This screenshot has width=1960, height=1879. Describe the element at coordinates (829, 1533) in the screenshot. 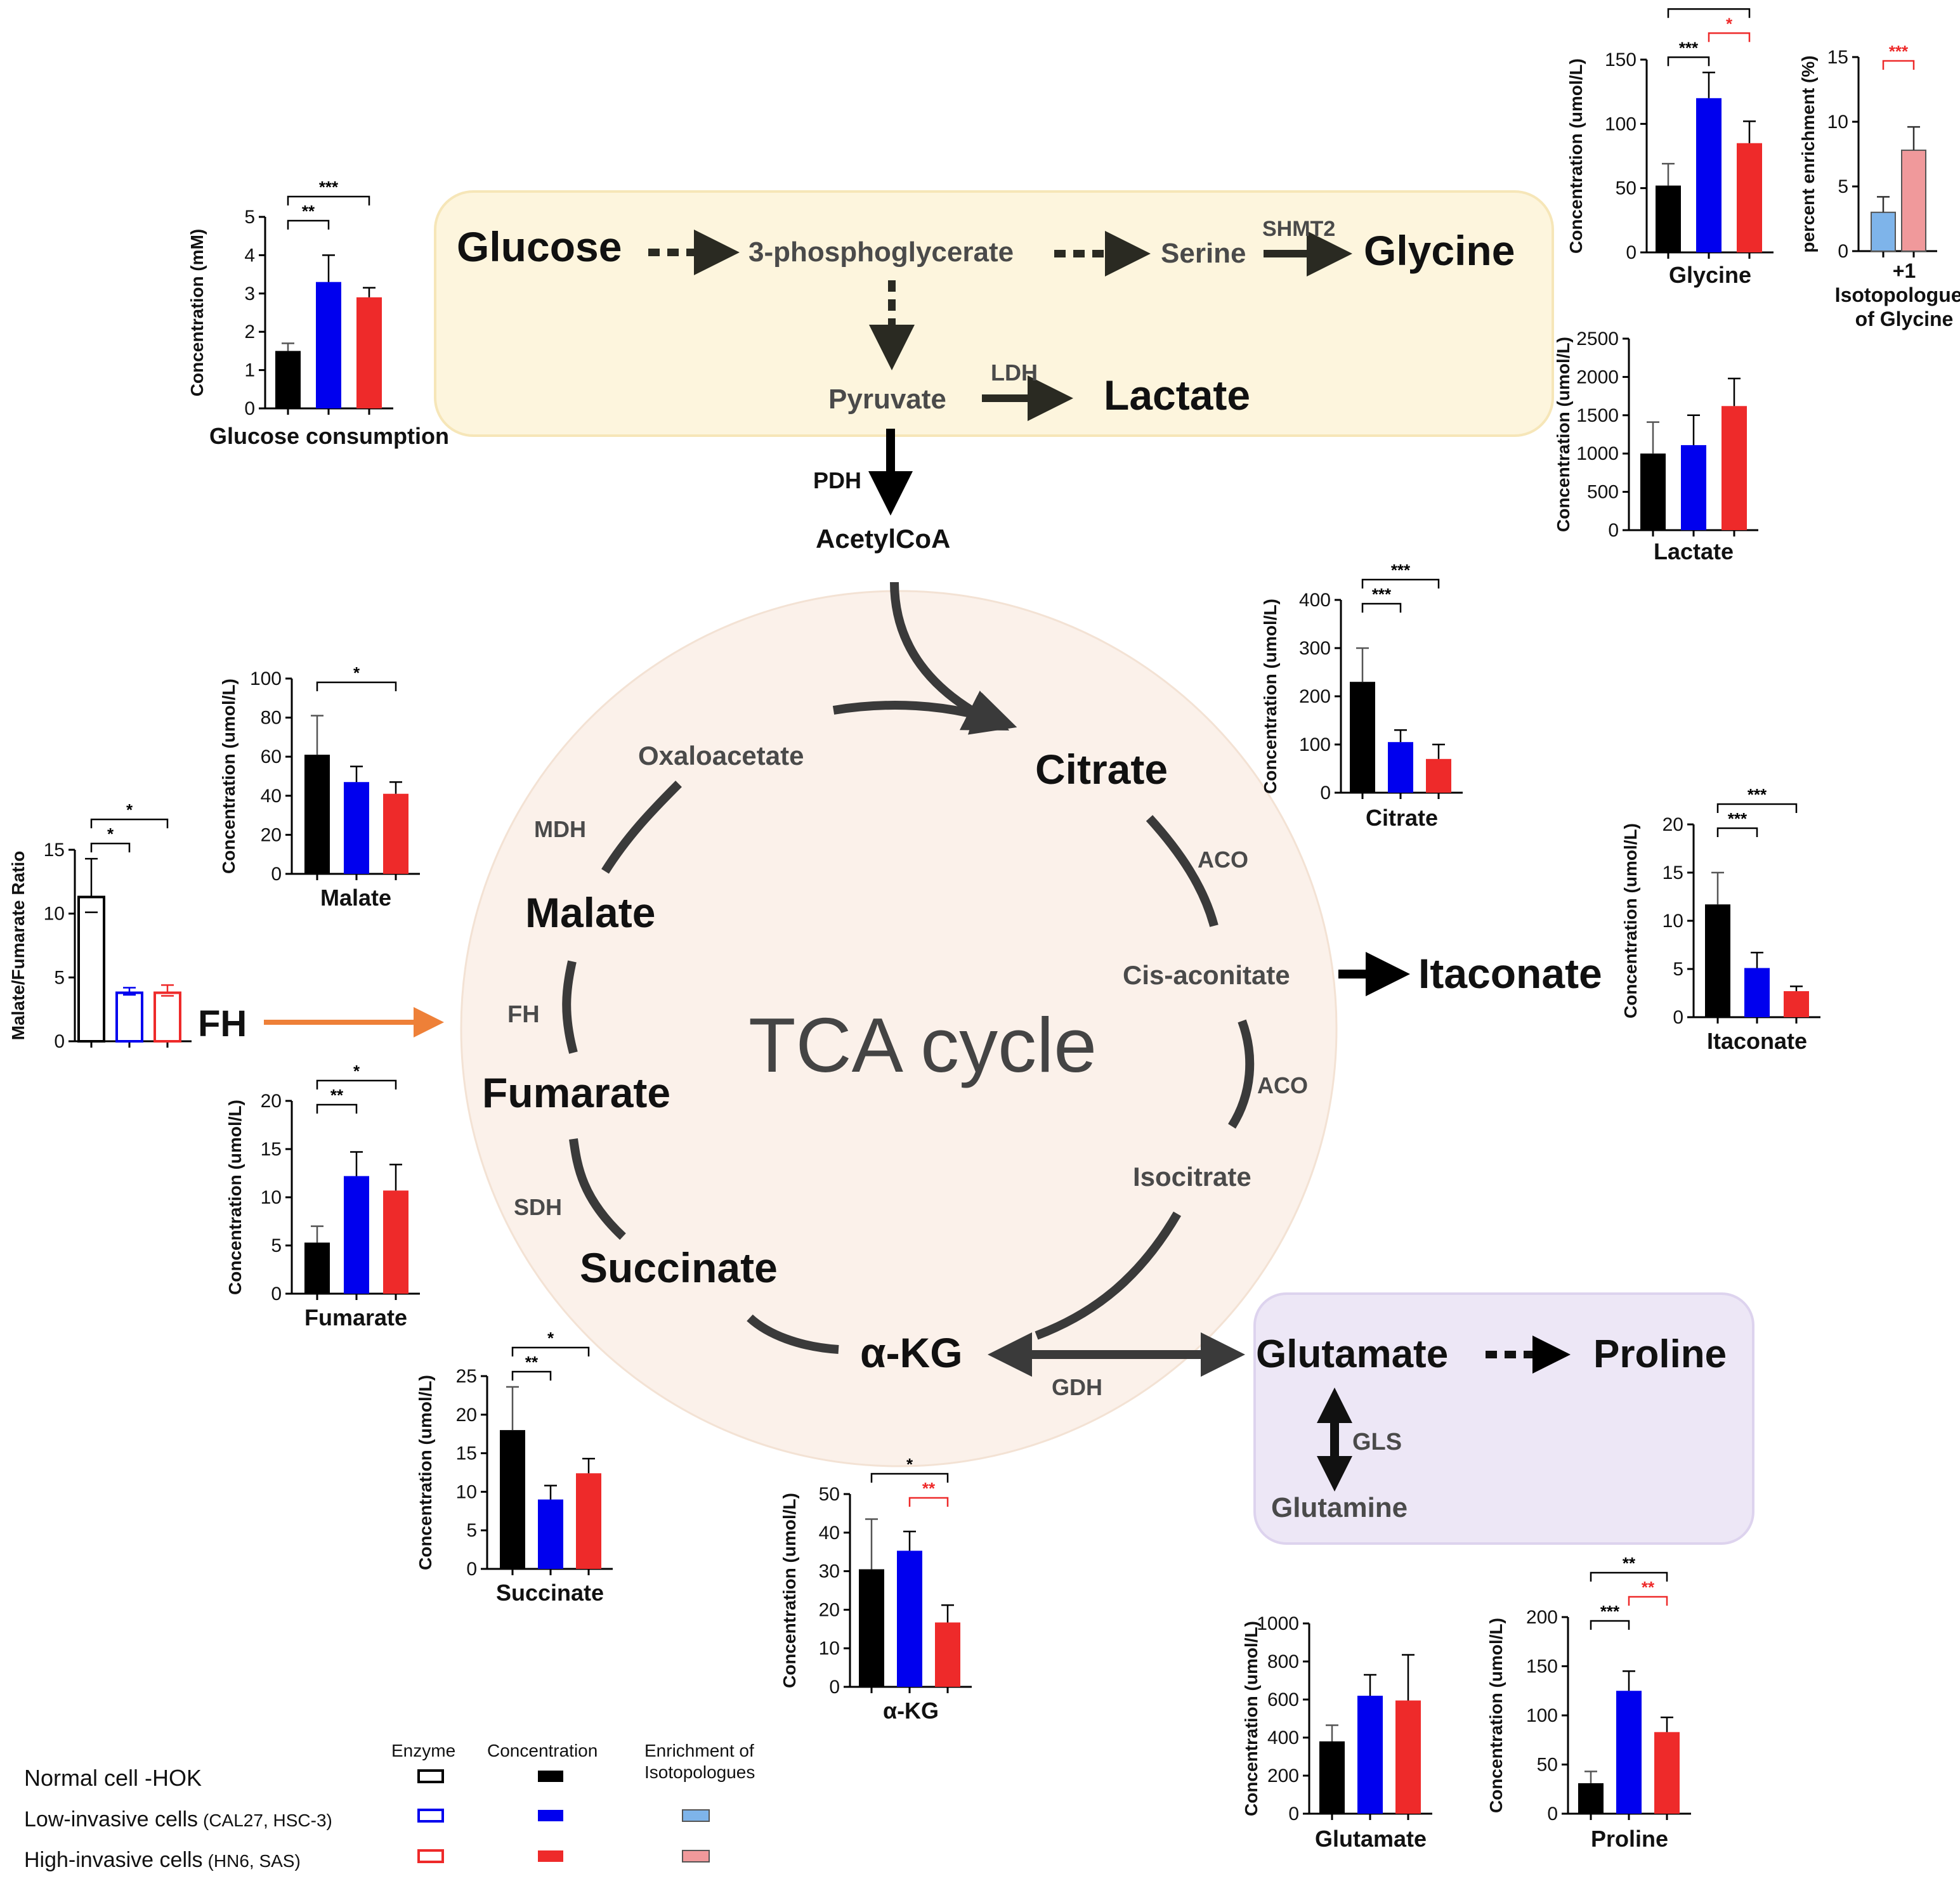

I see `akg-y-tick-label: 40` at that location.